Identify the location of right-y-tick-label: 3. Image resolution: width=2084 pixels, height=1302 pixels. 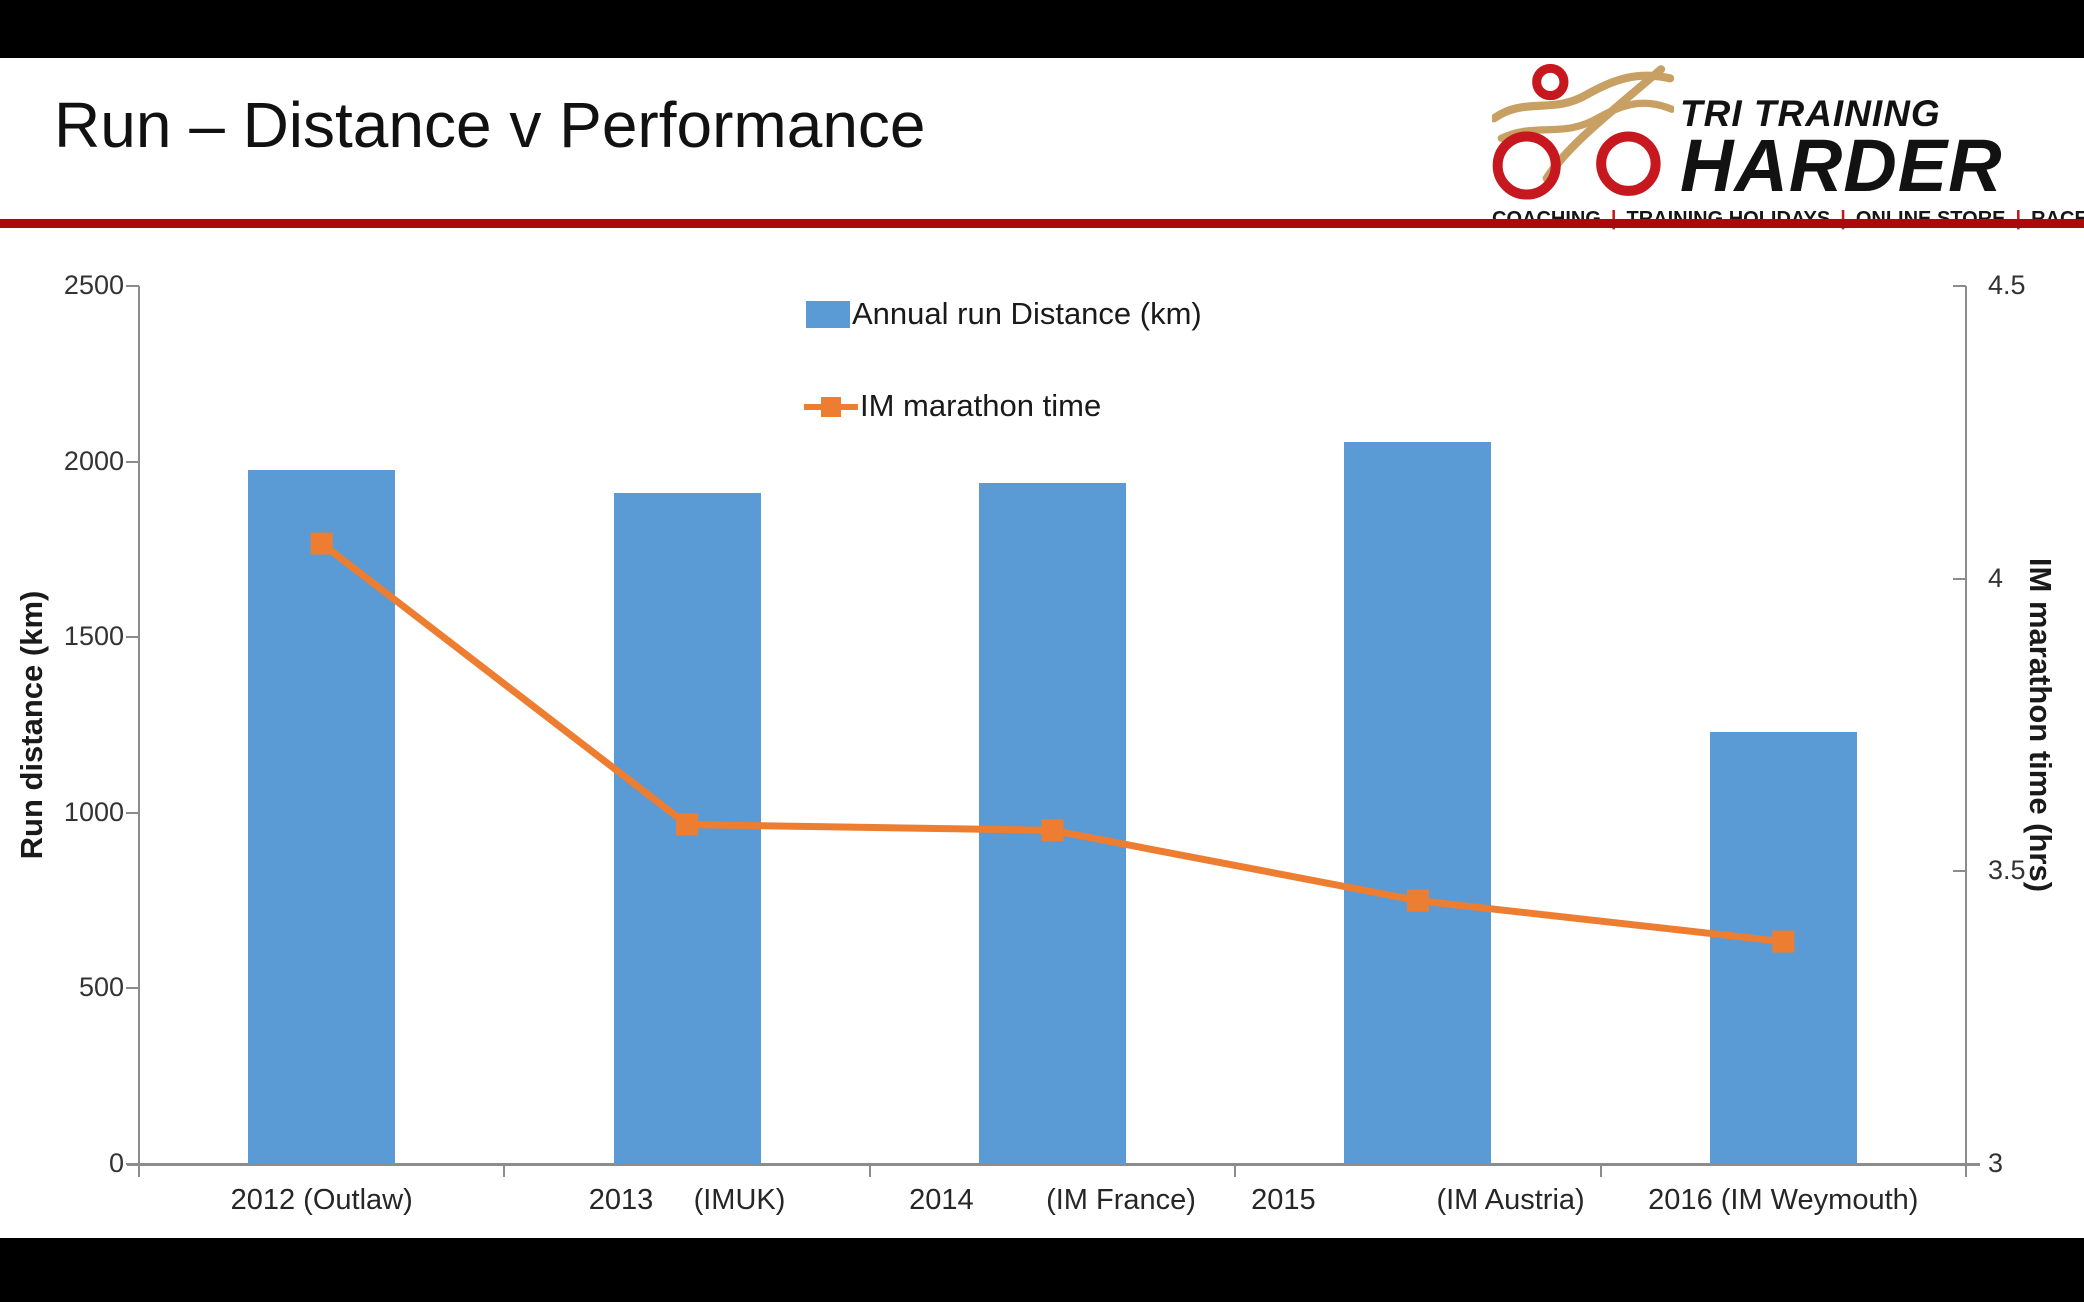
(1996, 1163).